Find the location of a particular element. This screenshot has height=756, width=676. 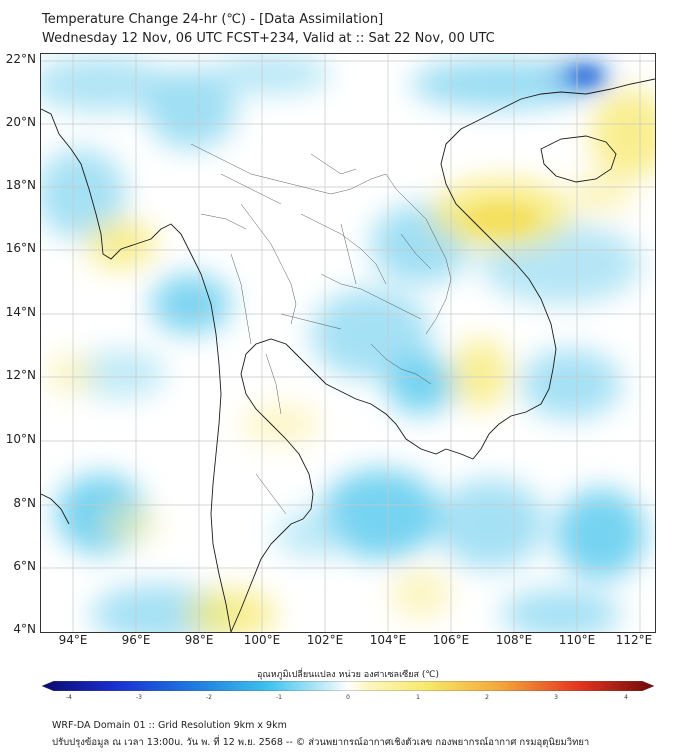

lat-label: 14°N is located at coordinates (20, 312).